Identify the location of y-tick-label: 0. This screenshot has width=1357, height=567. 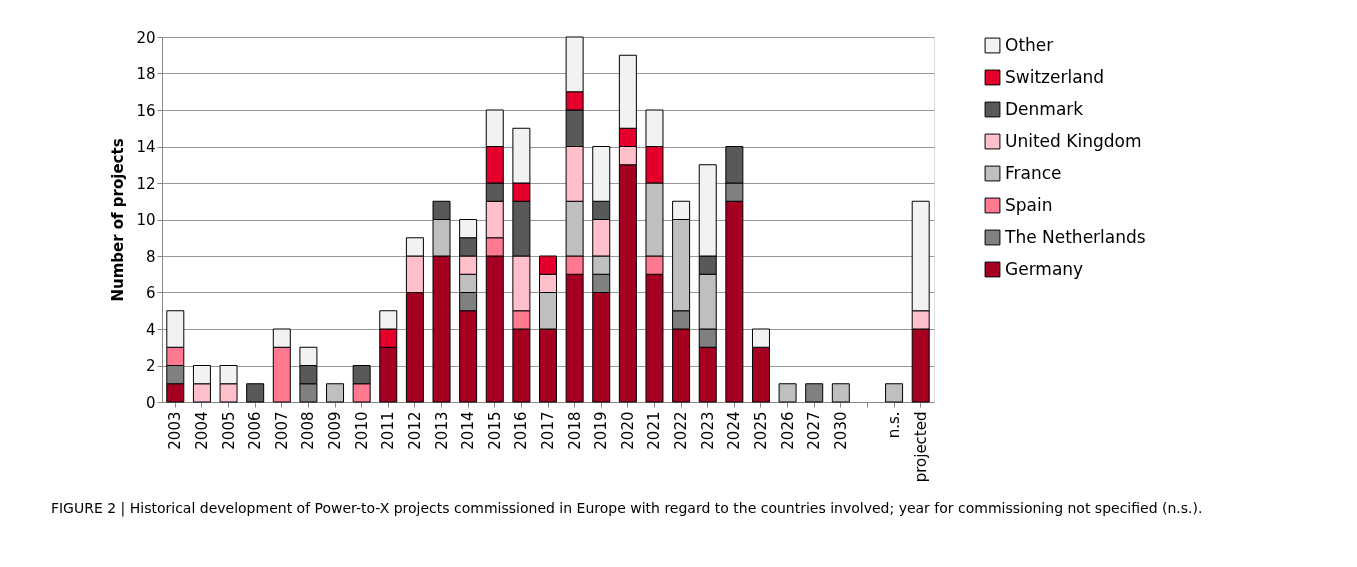
(150, 402).